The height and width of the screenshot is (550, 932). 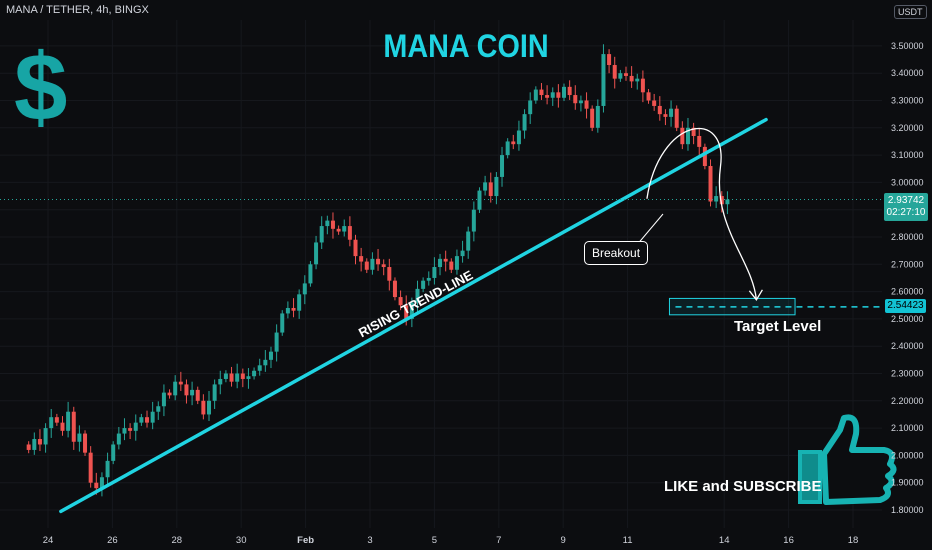 What do you see at coordinates (702, 213) in the screenshot?
I see `projection-arrow` at bounding box center [702, 213].